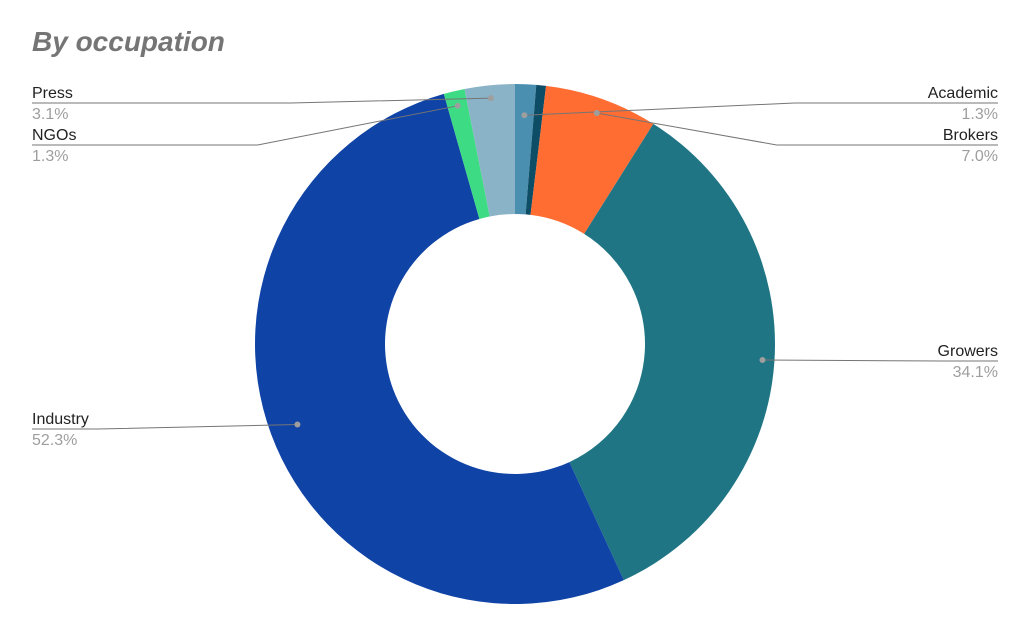  I want to click on label-industry: Industry, so click(60, 419).